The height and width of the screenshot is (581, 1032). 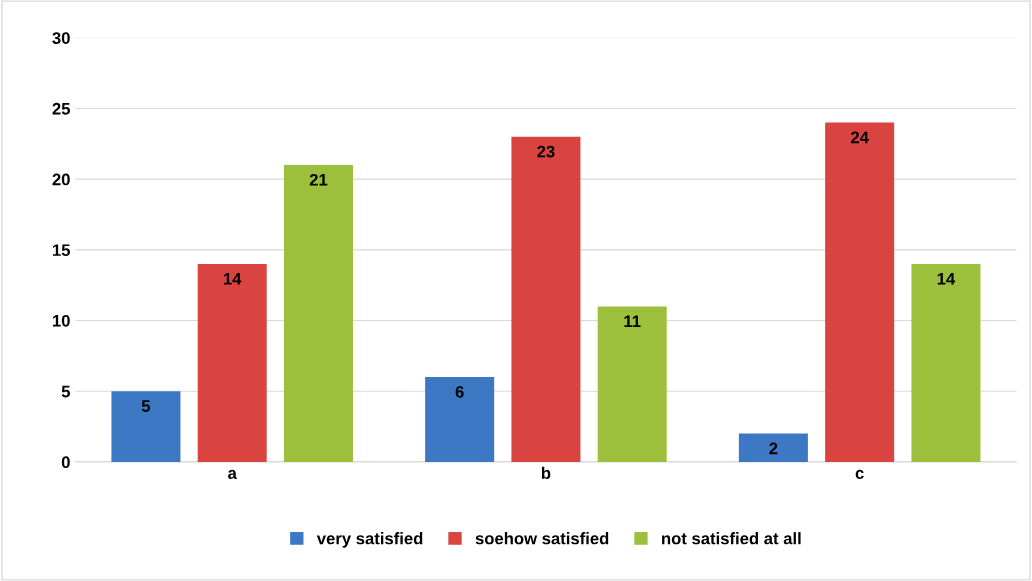 What do you see at coordinates (369, 540) in the screenshot?
I see `legend-label: very satisfied` at bounding box center [369, 540].